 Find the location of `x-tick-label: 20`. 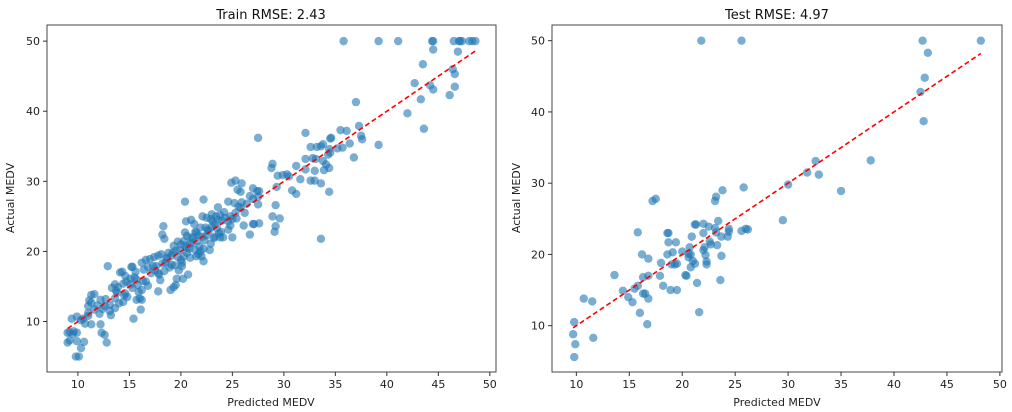

x-tick-label: 20 is located at coordinates (181, 384).